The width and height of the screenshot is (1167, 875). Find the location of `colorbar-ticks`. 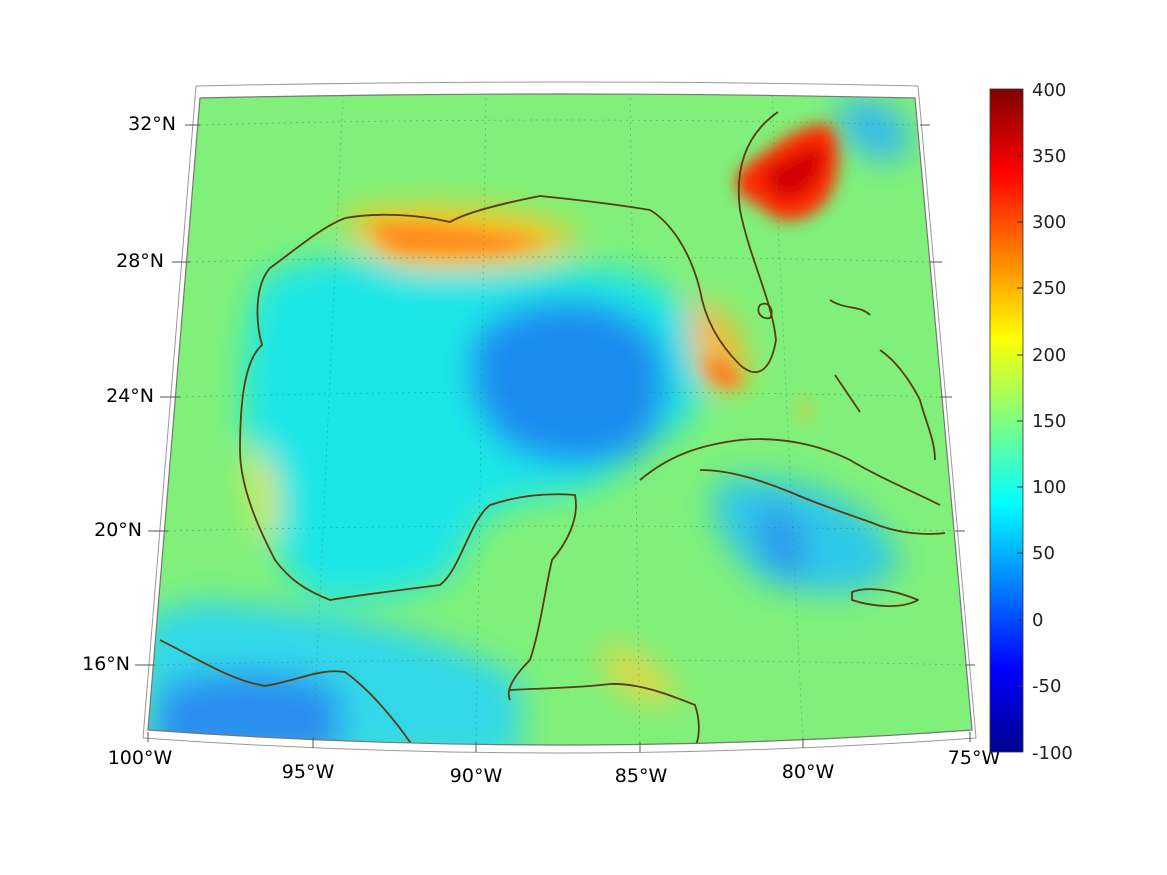

colorbar-ticks is located at coordinates (1020, 421).